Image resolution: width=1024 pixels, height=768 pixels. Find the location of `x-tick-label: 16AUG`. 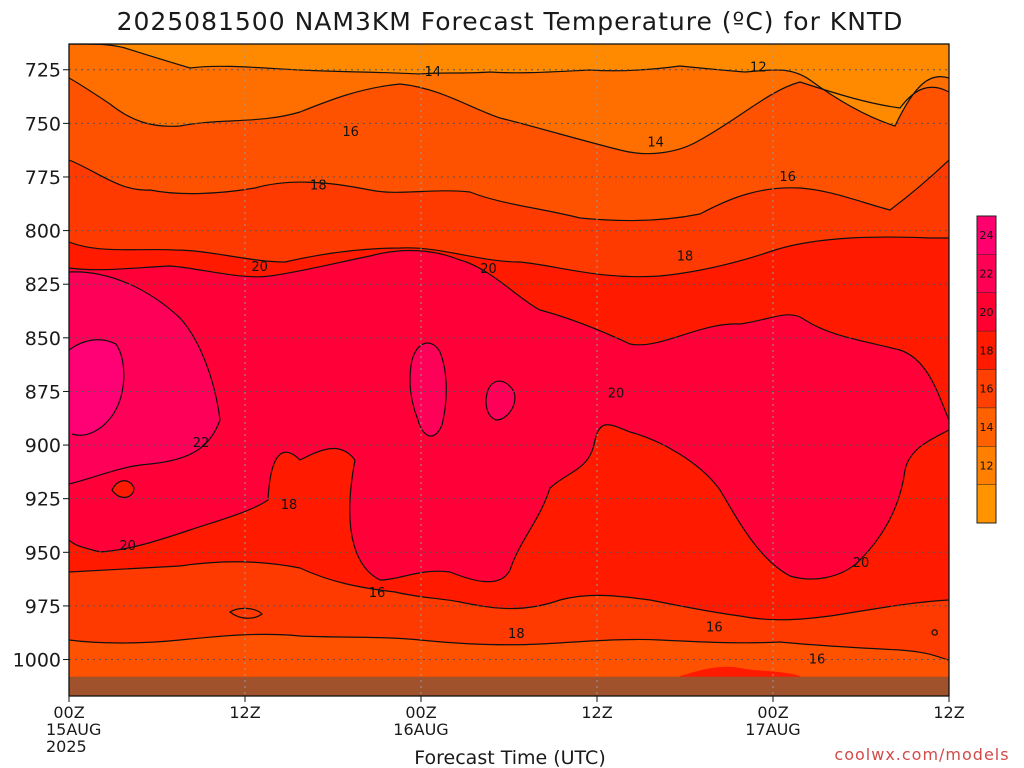

x-tick-label: 16AUG is located at coordinates (420, 729).